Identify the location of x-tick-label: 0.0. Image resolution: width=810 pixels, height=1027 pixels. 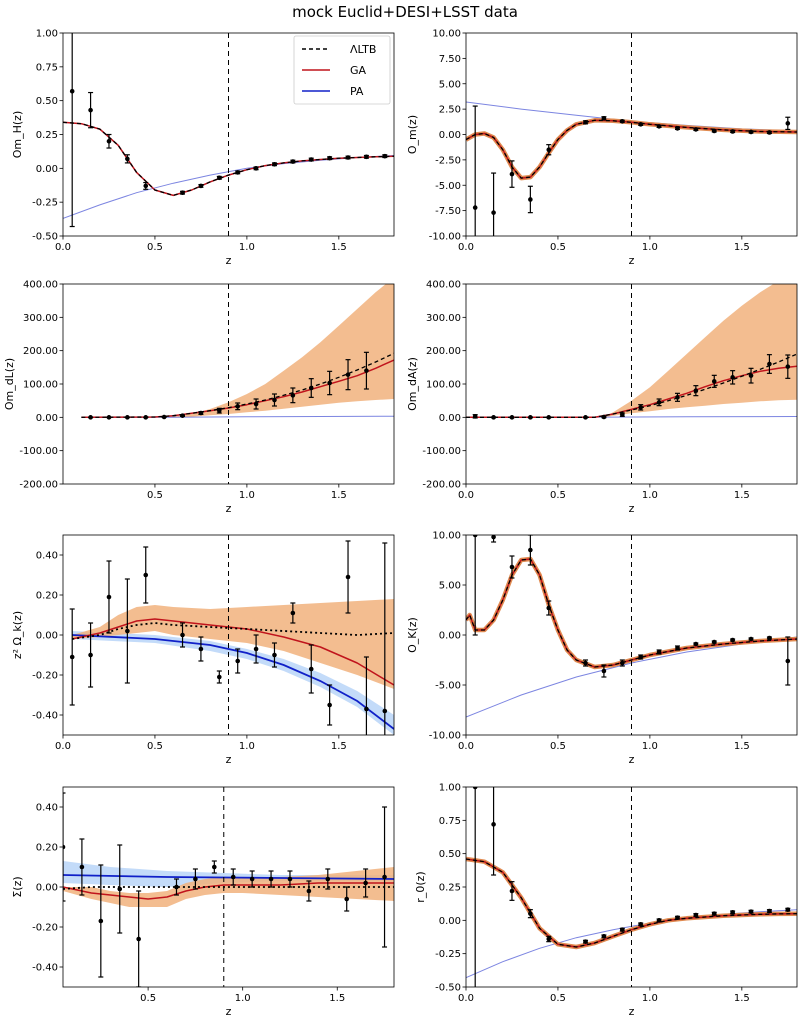
(466, 998).